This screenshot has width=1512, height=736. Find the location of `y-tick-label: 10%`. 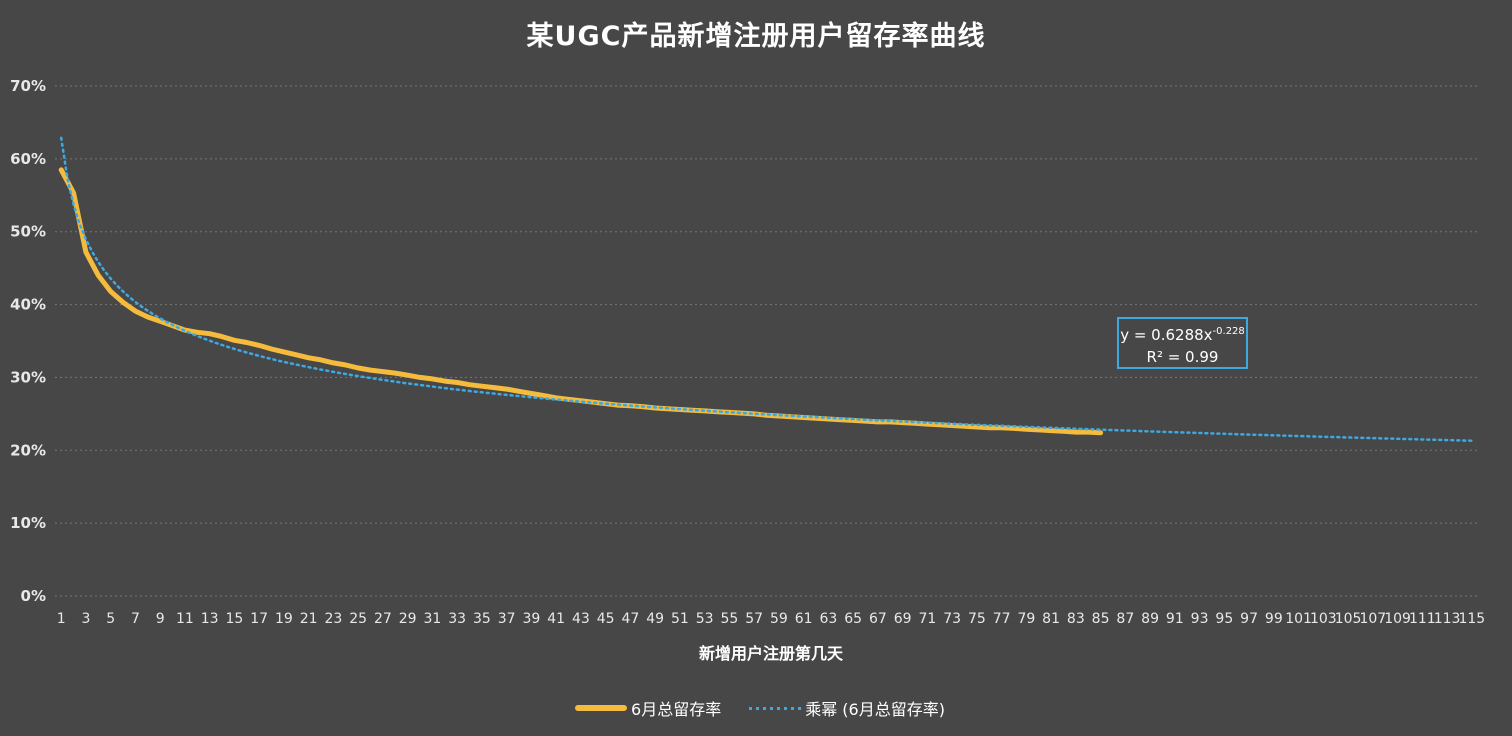

y-tick-label: 10% is located at coordinates (28, 523).